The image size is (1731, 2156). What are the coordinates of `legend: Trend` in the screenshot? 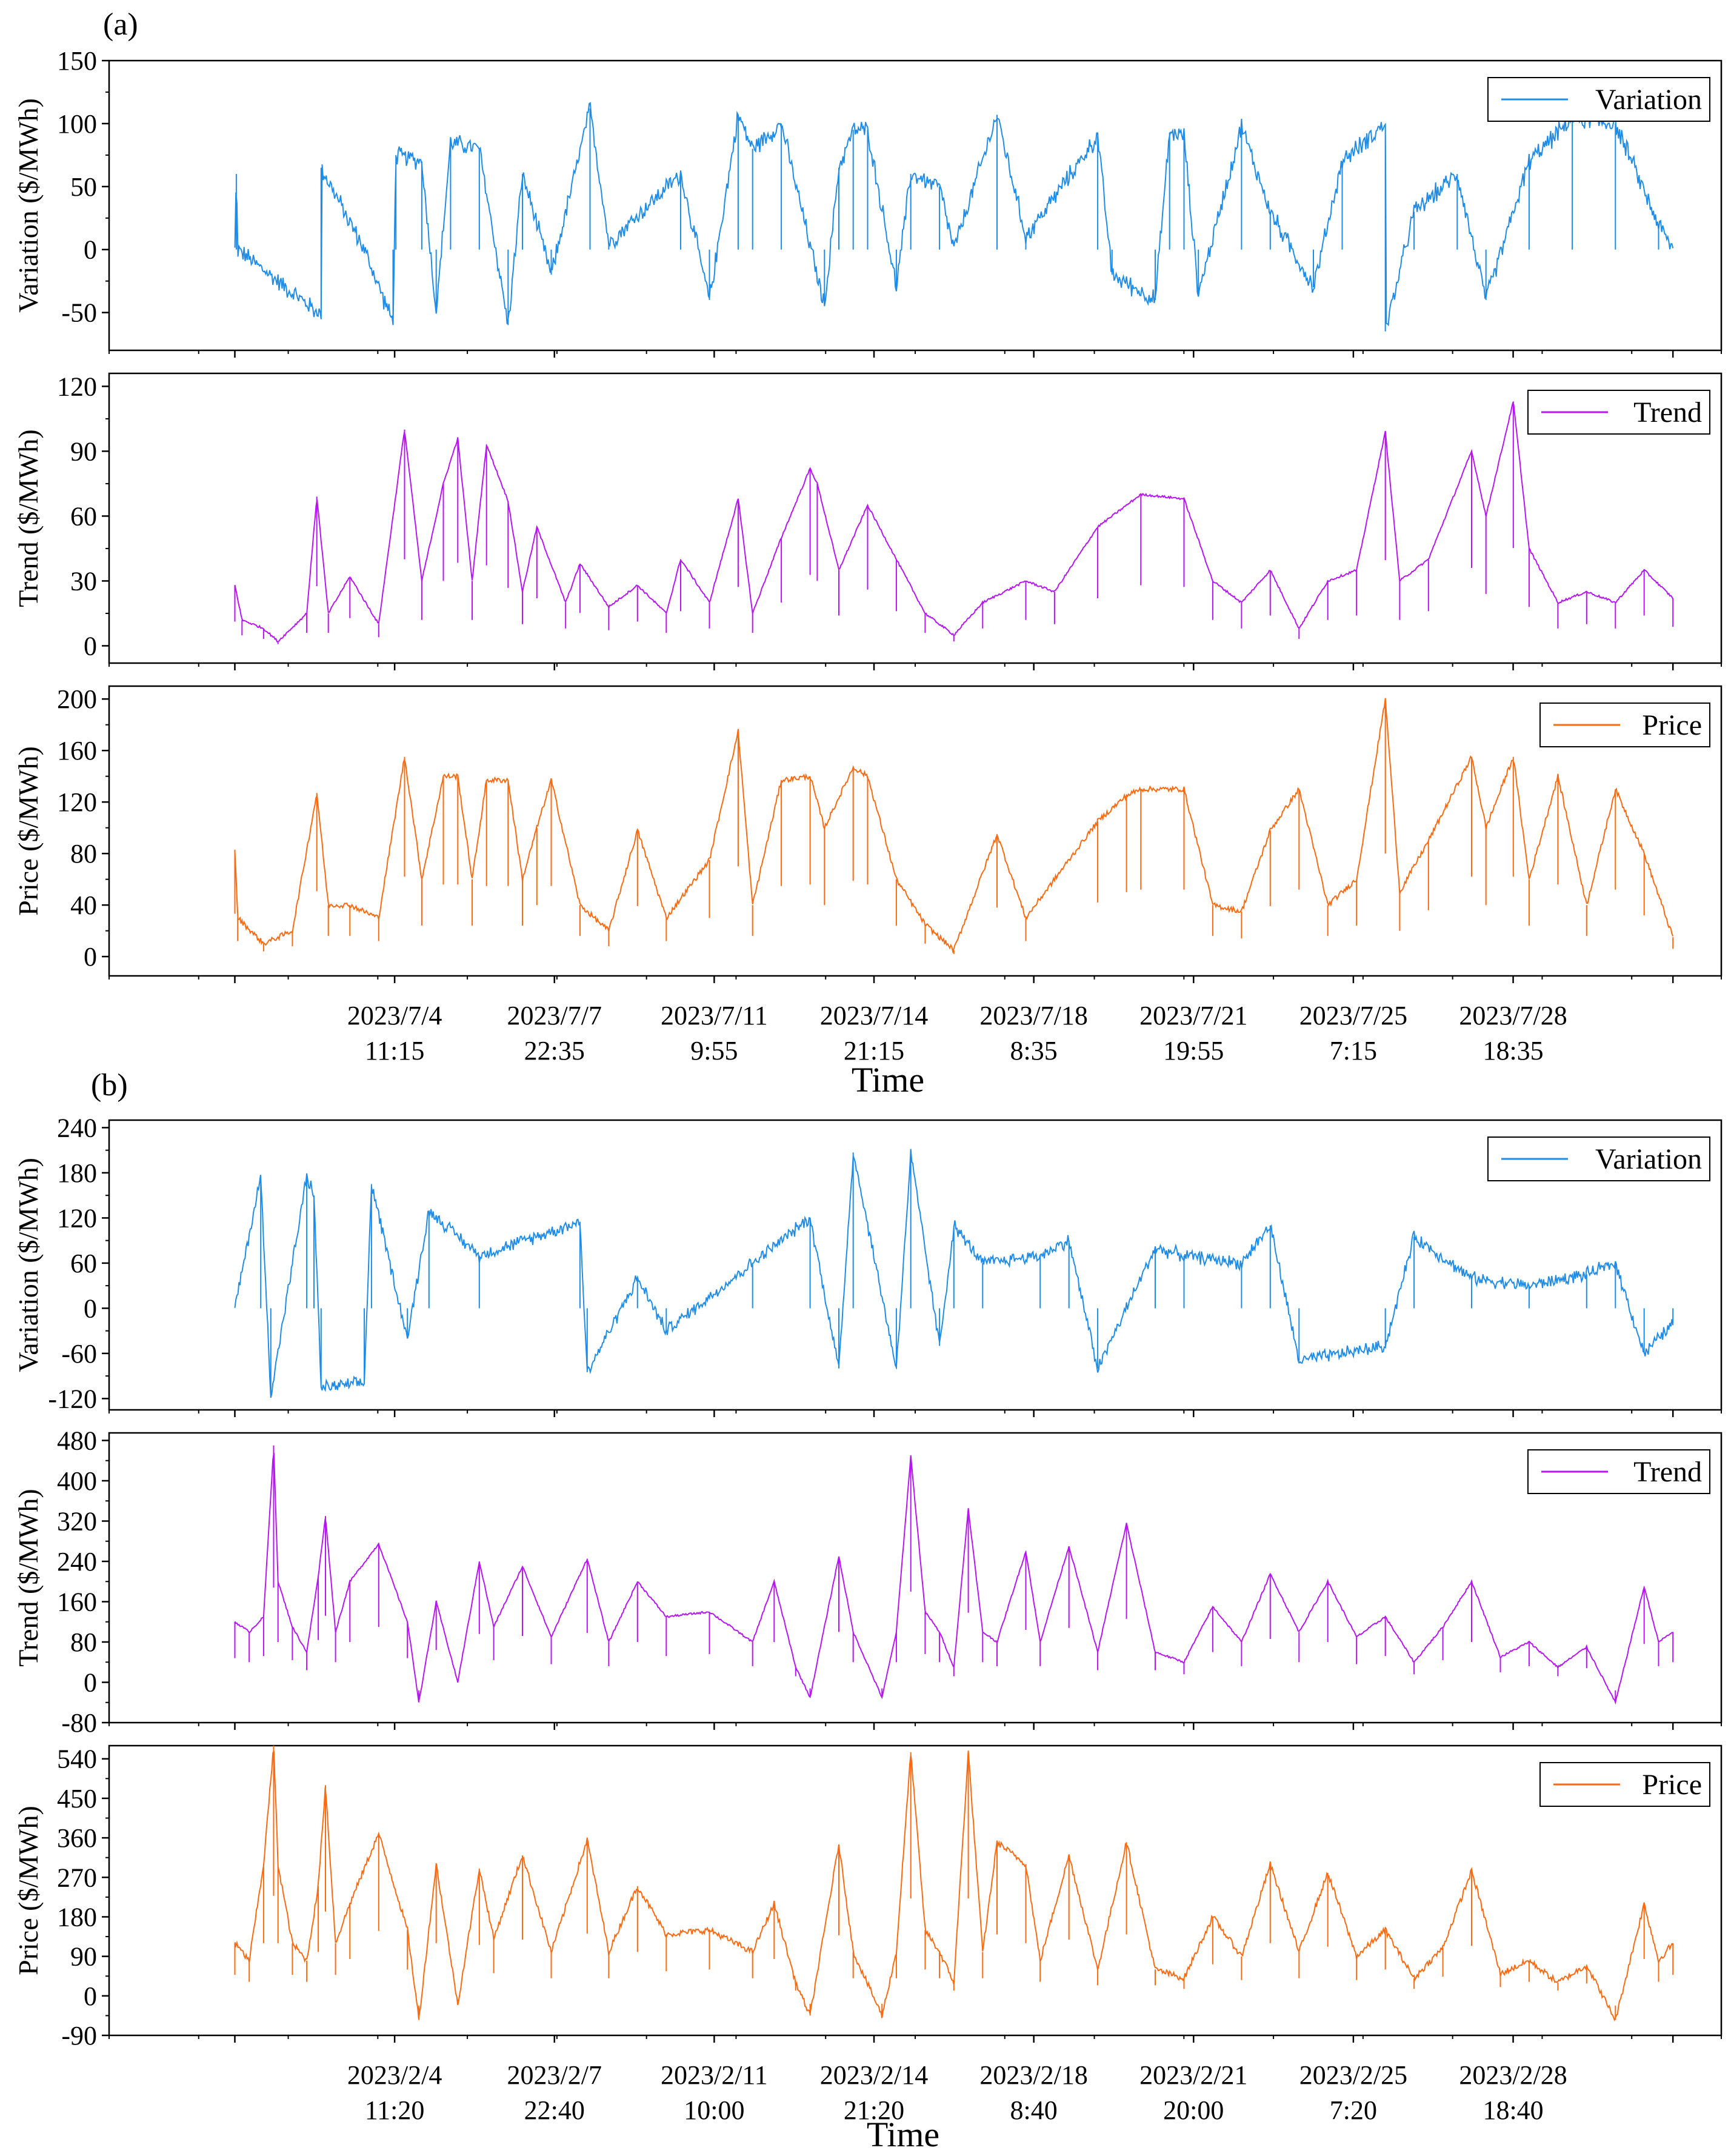 It's located at (1618, 412).